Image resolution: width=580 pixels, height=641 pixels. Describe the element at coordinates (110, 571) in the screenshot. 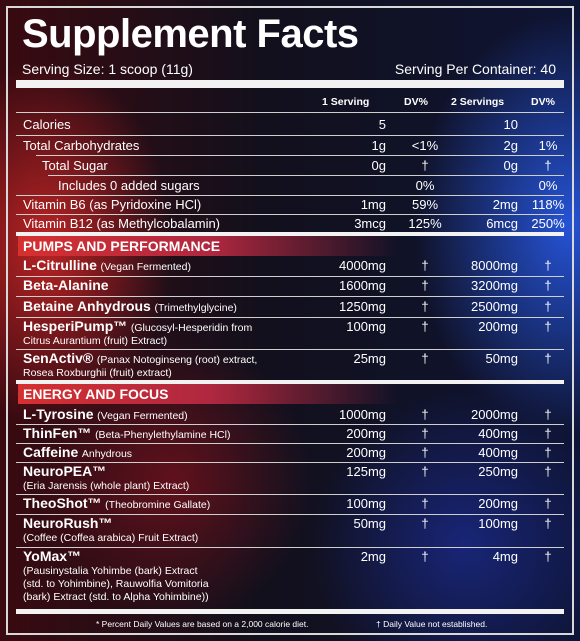

I see `ingredient-desc-line2: (Pausinystalia Yohimbe (bark) Extract` at that location.